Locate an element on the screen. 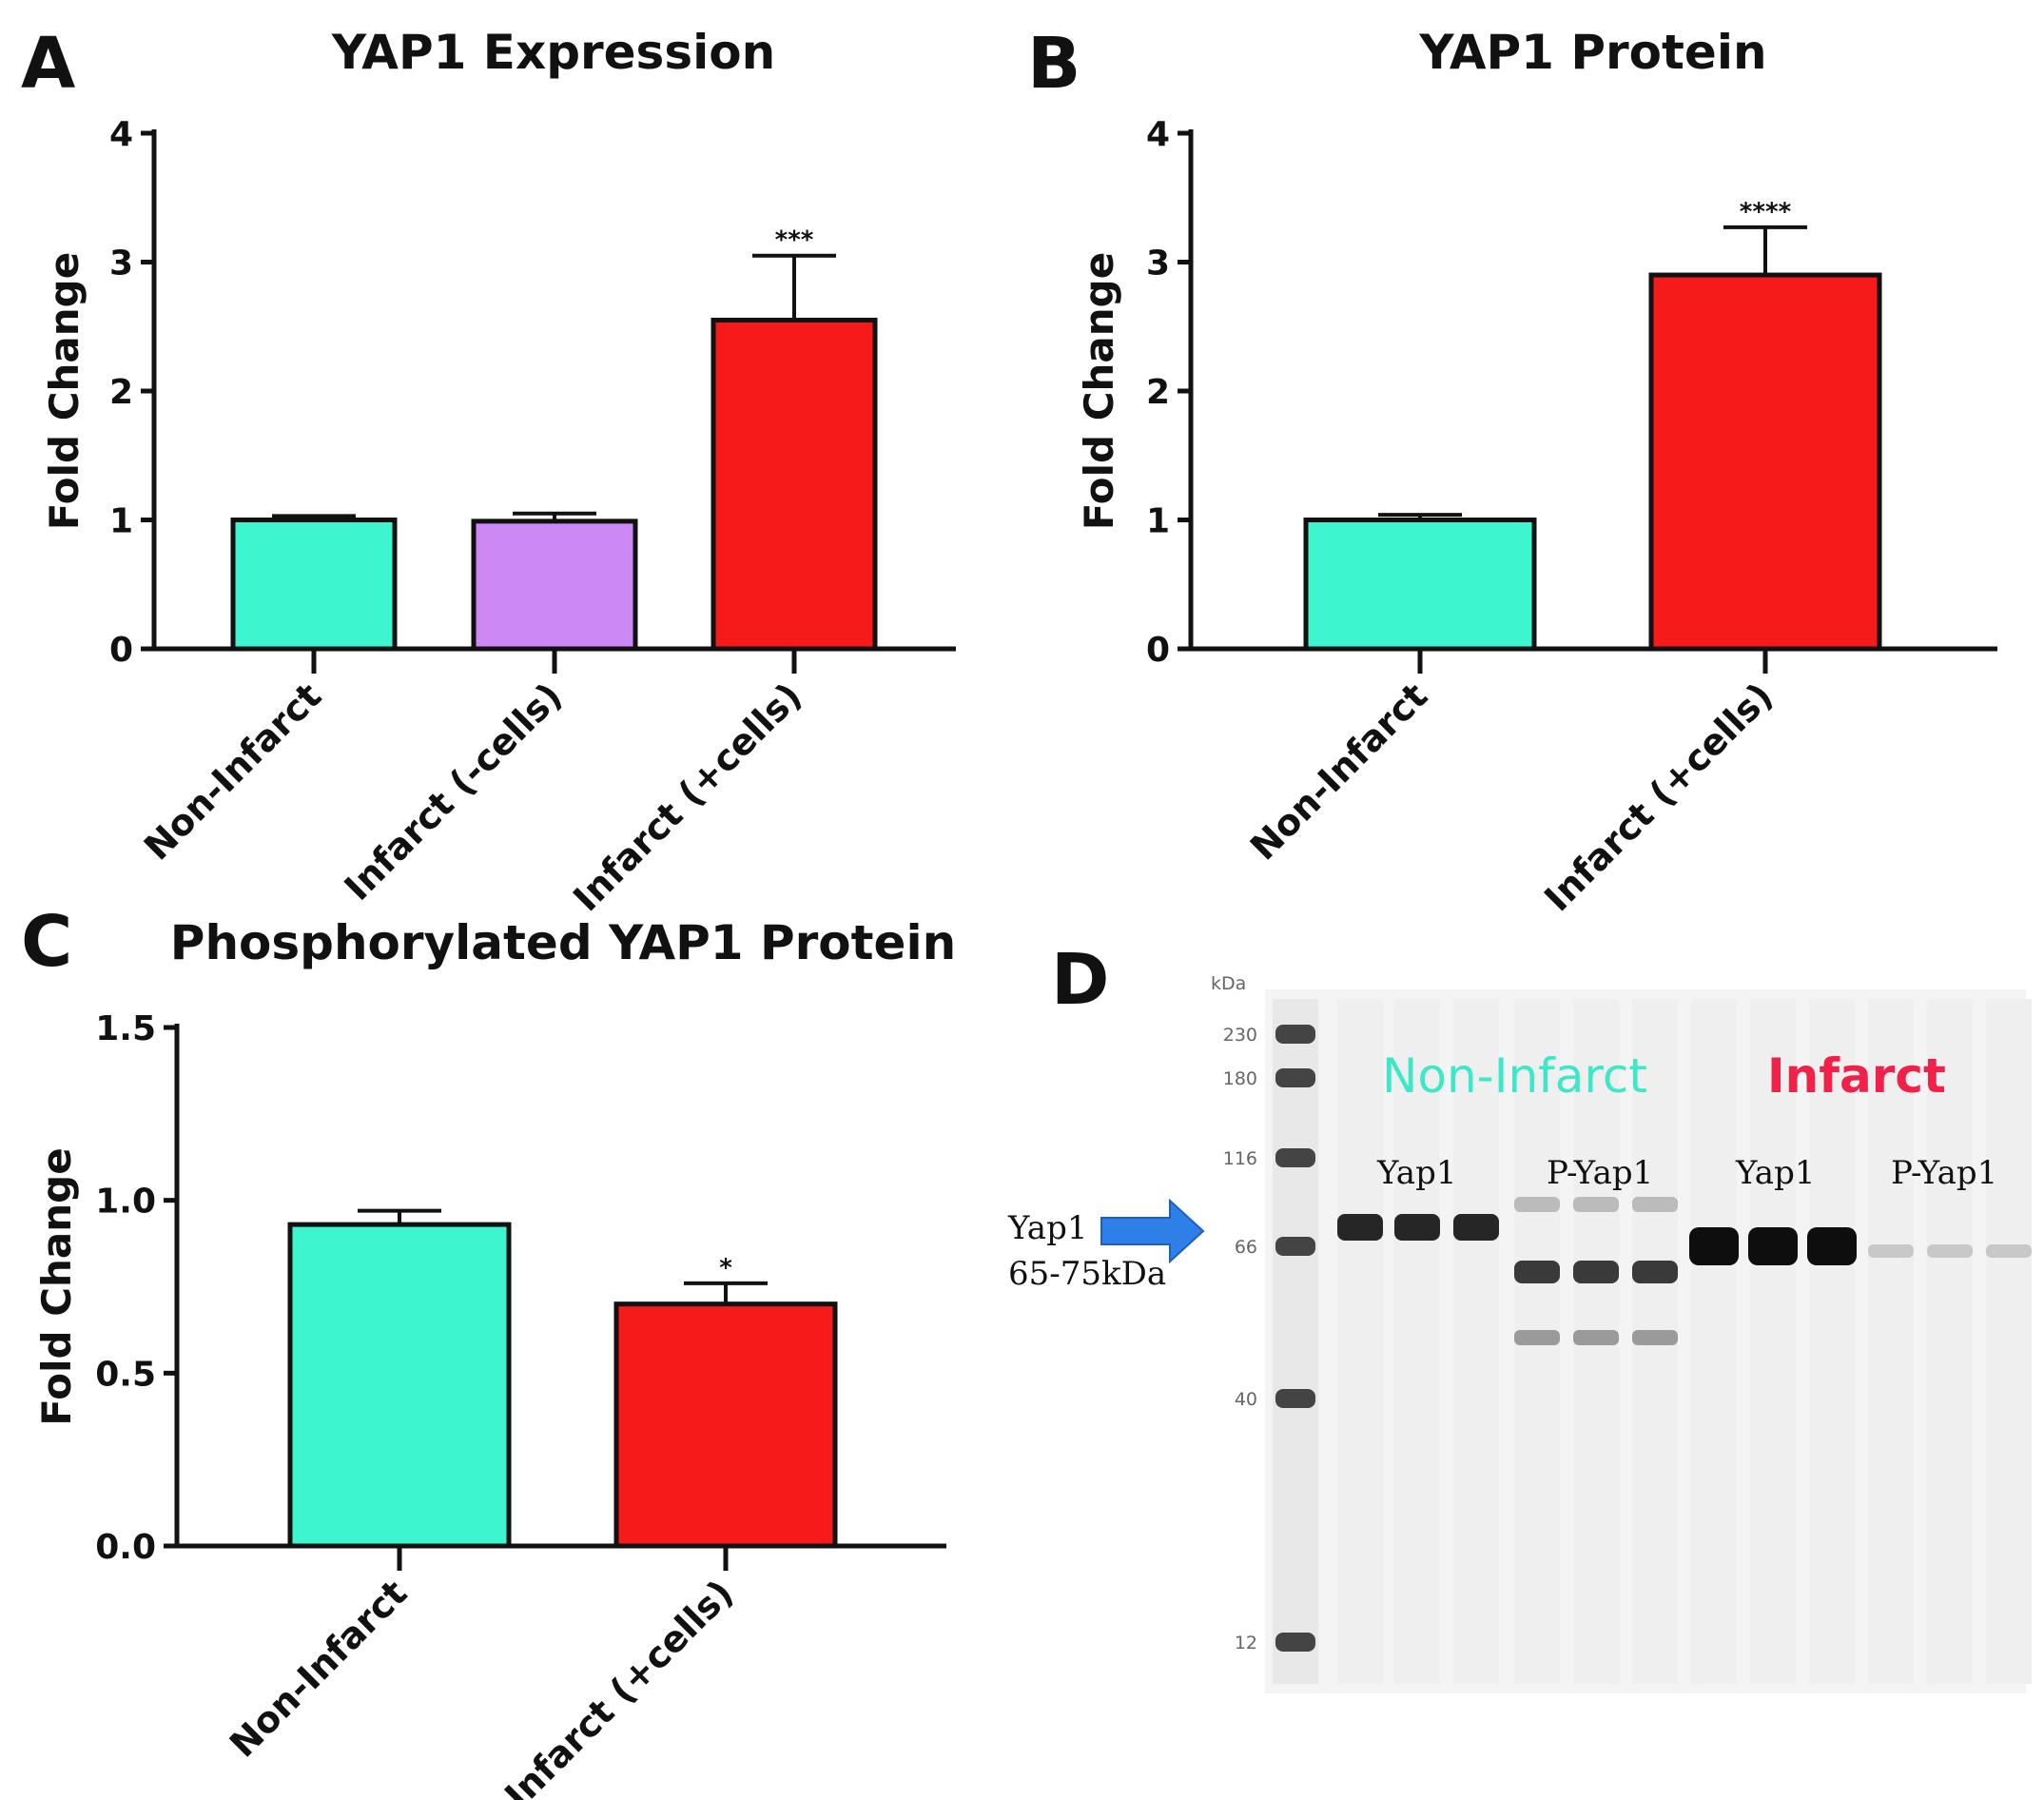 This screenshot has width=2044, height=1800. chart-title: Phosphorylated YAP1 Protein is located at coordinates (563, 942).